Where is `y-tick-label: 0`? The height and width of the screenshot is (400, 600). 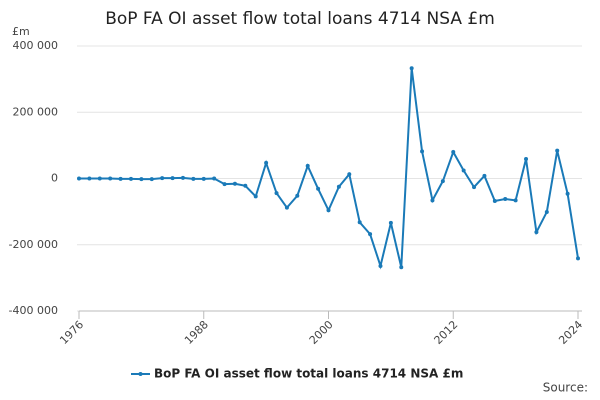
y-tick-label: 0 is located at coordinates (54, 178).